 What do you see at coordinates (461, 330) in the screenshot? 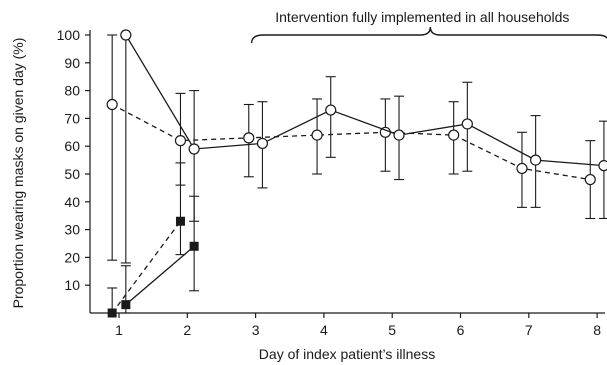
I see `x-tick-label: 6` at bounding box center [461, 330].